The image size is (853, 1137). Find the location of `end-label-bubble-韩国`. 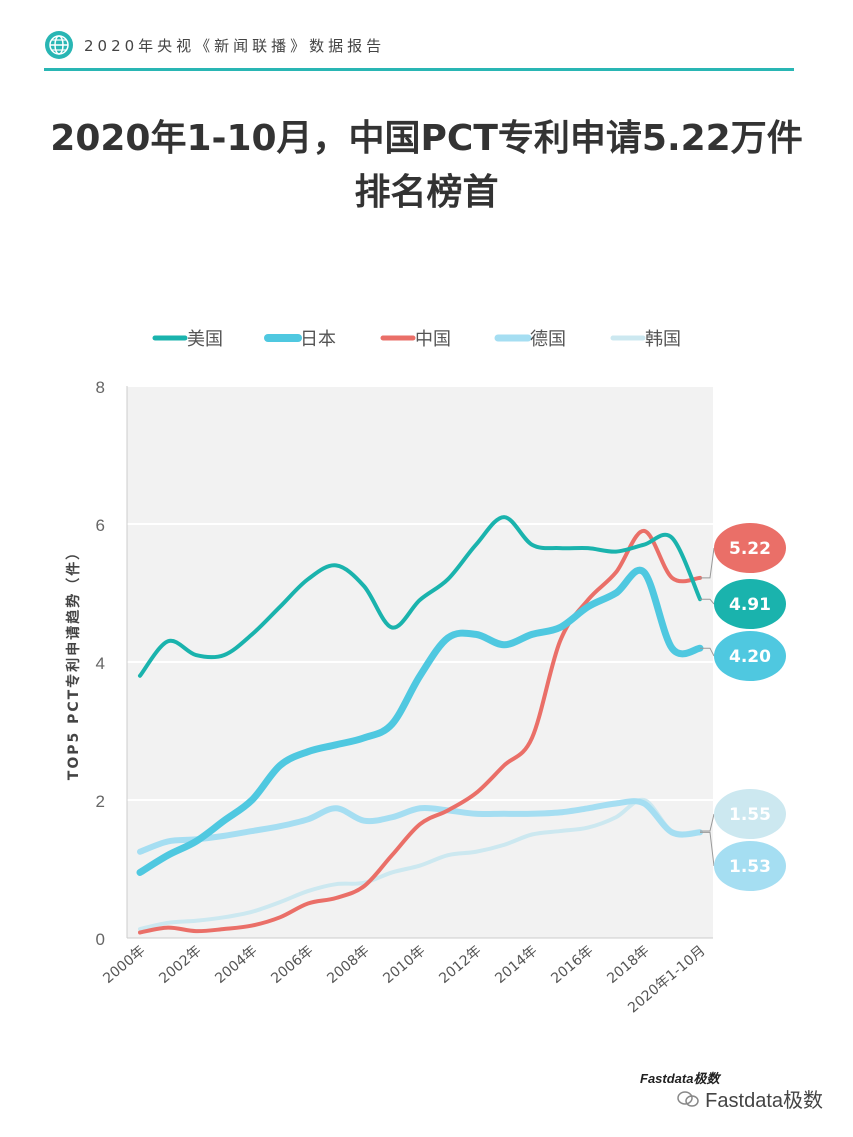

end-label-bubble-韩国 is located at coordinates (750, 814).